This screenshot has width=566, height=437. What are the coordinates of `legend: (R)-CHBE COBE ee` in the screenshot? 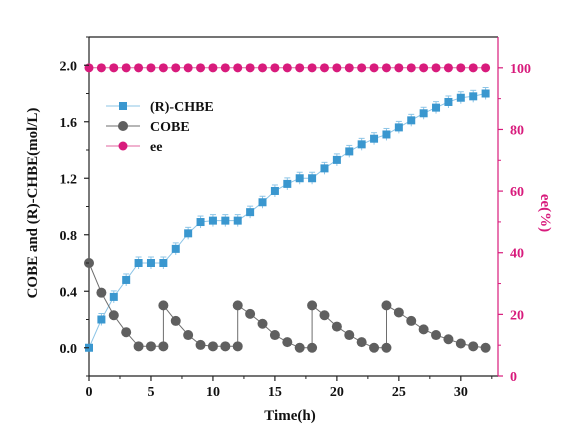 It's located at (160, 127).